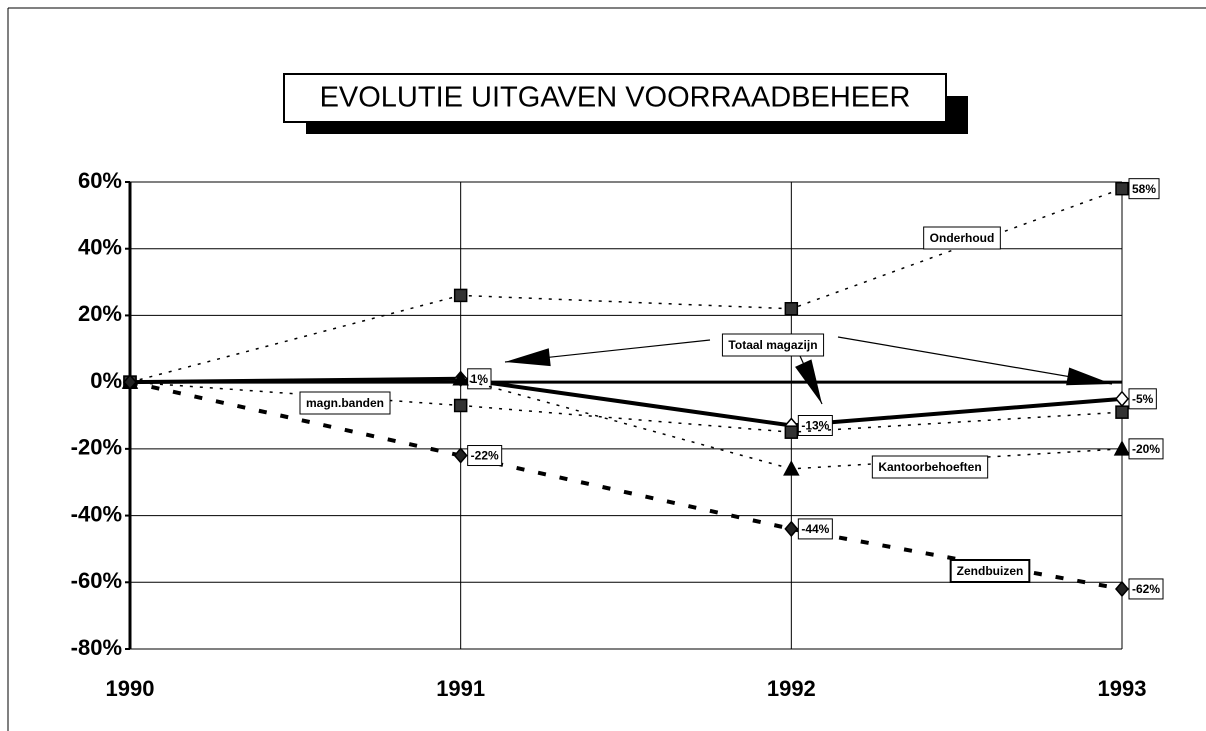 The height and width of the screenshot is (731, 1206). Describe the element at coordinates (975, 360) in the screenshot. I see `arrow` at that location.